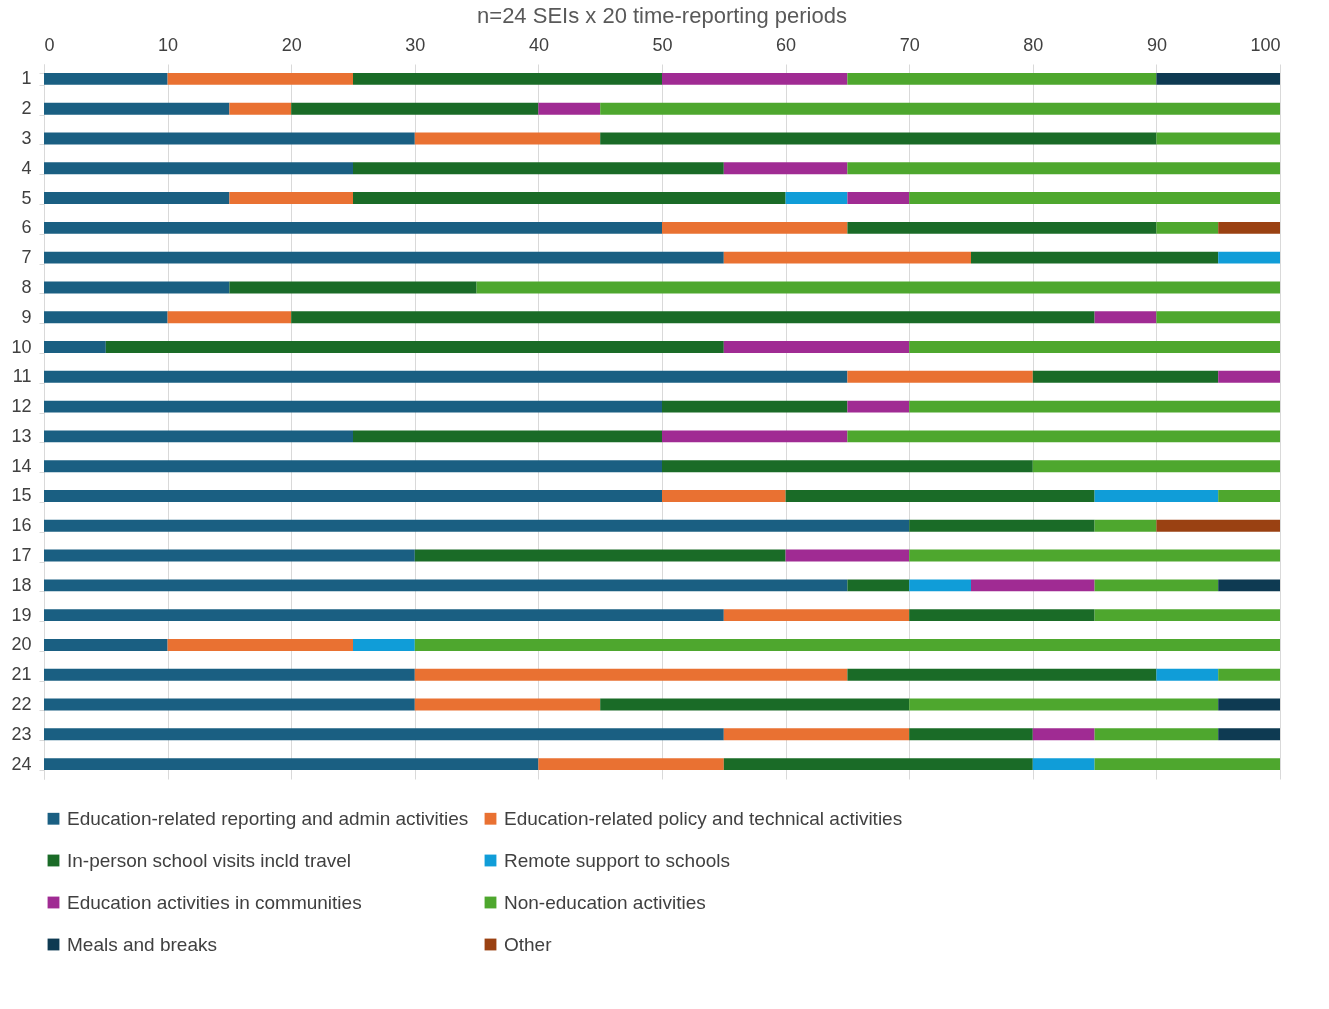  What do you see at coordinates (21, 644) in the screenshot?
I see `y-tick-label: 20` at bounding box center [21, 644].